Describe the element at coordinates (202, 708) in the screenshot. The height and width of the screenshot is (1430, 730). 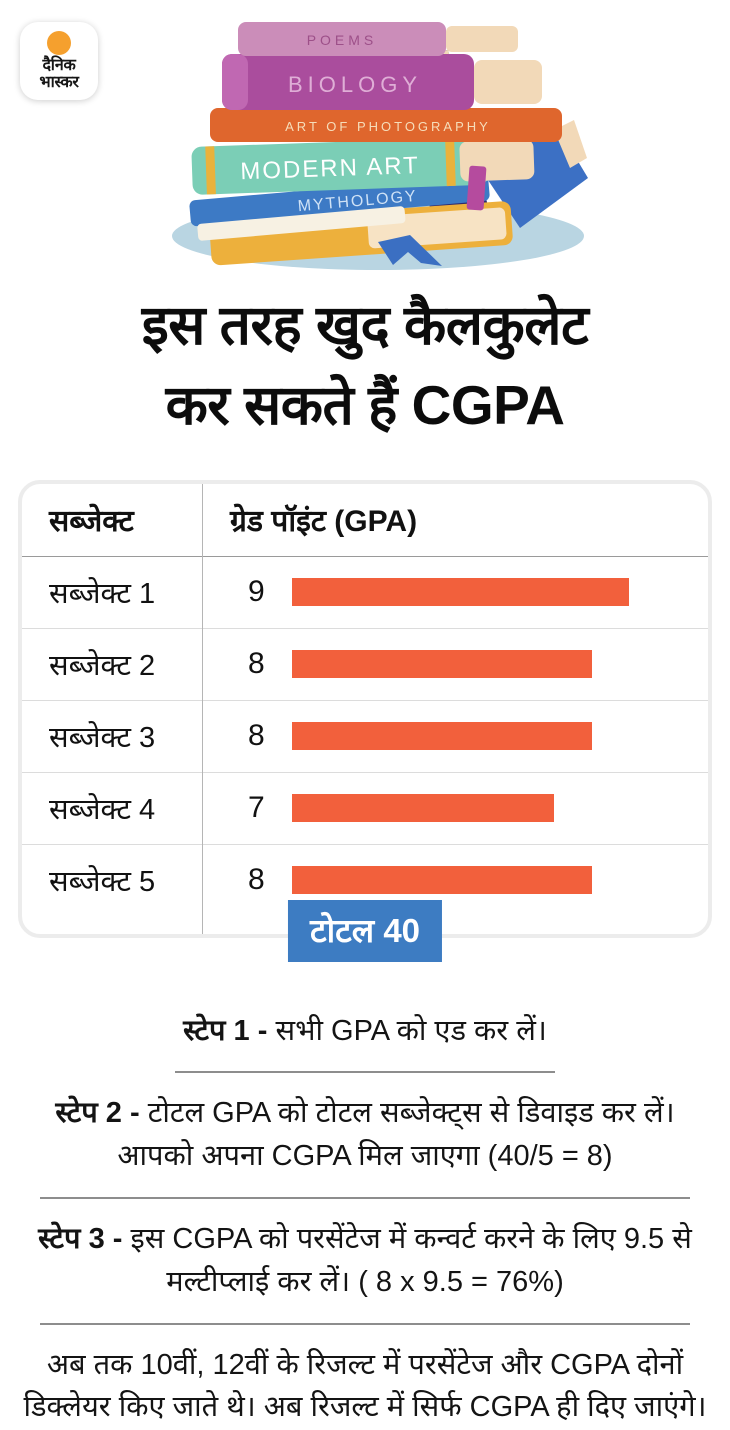
I see `table-column-divider` at that location.